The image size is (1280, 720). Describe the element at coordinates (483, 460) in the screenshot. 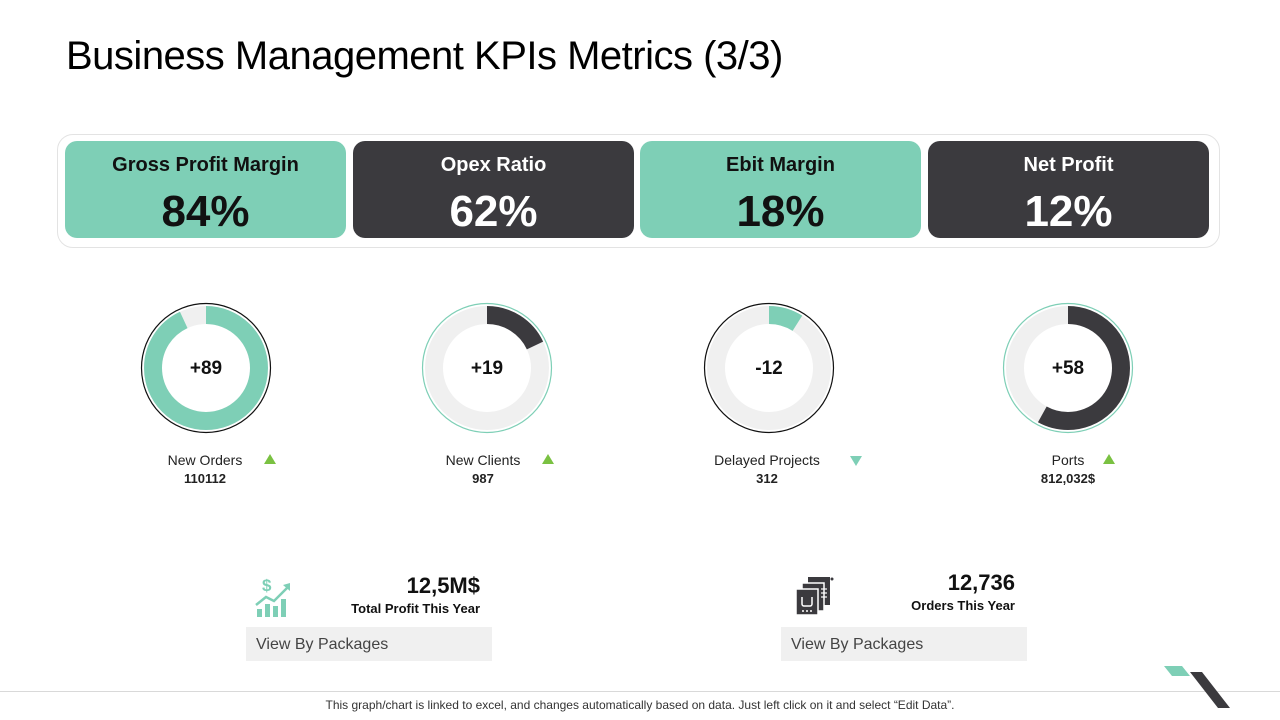

I see `metric-label-new-clients: New Clients` at that location.